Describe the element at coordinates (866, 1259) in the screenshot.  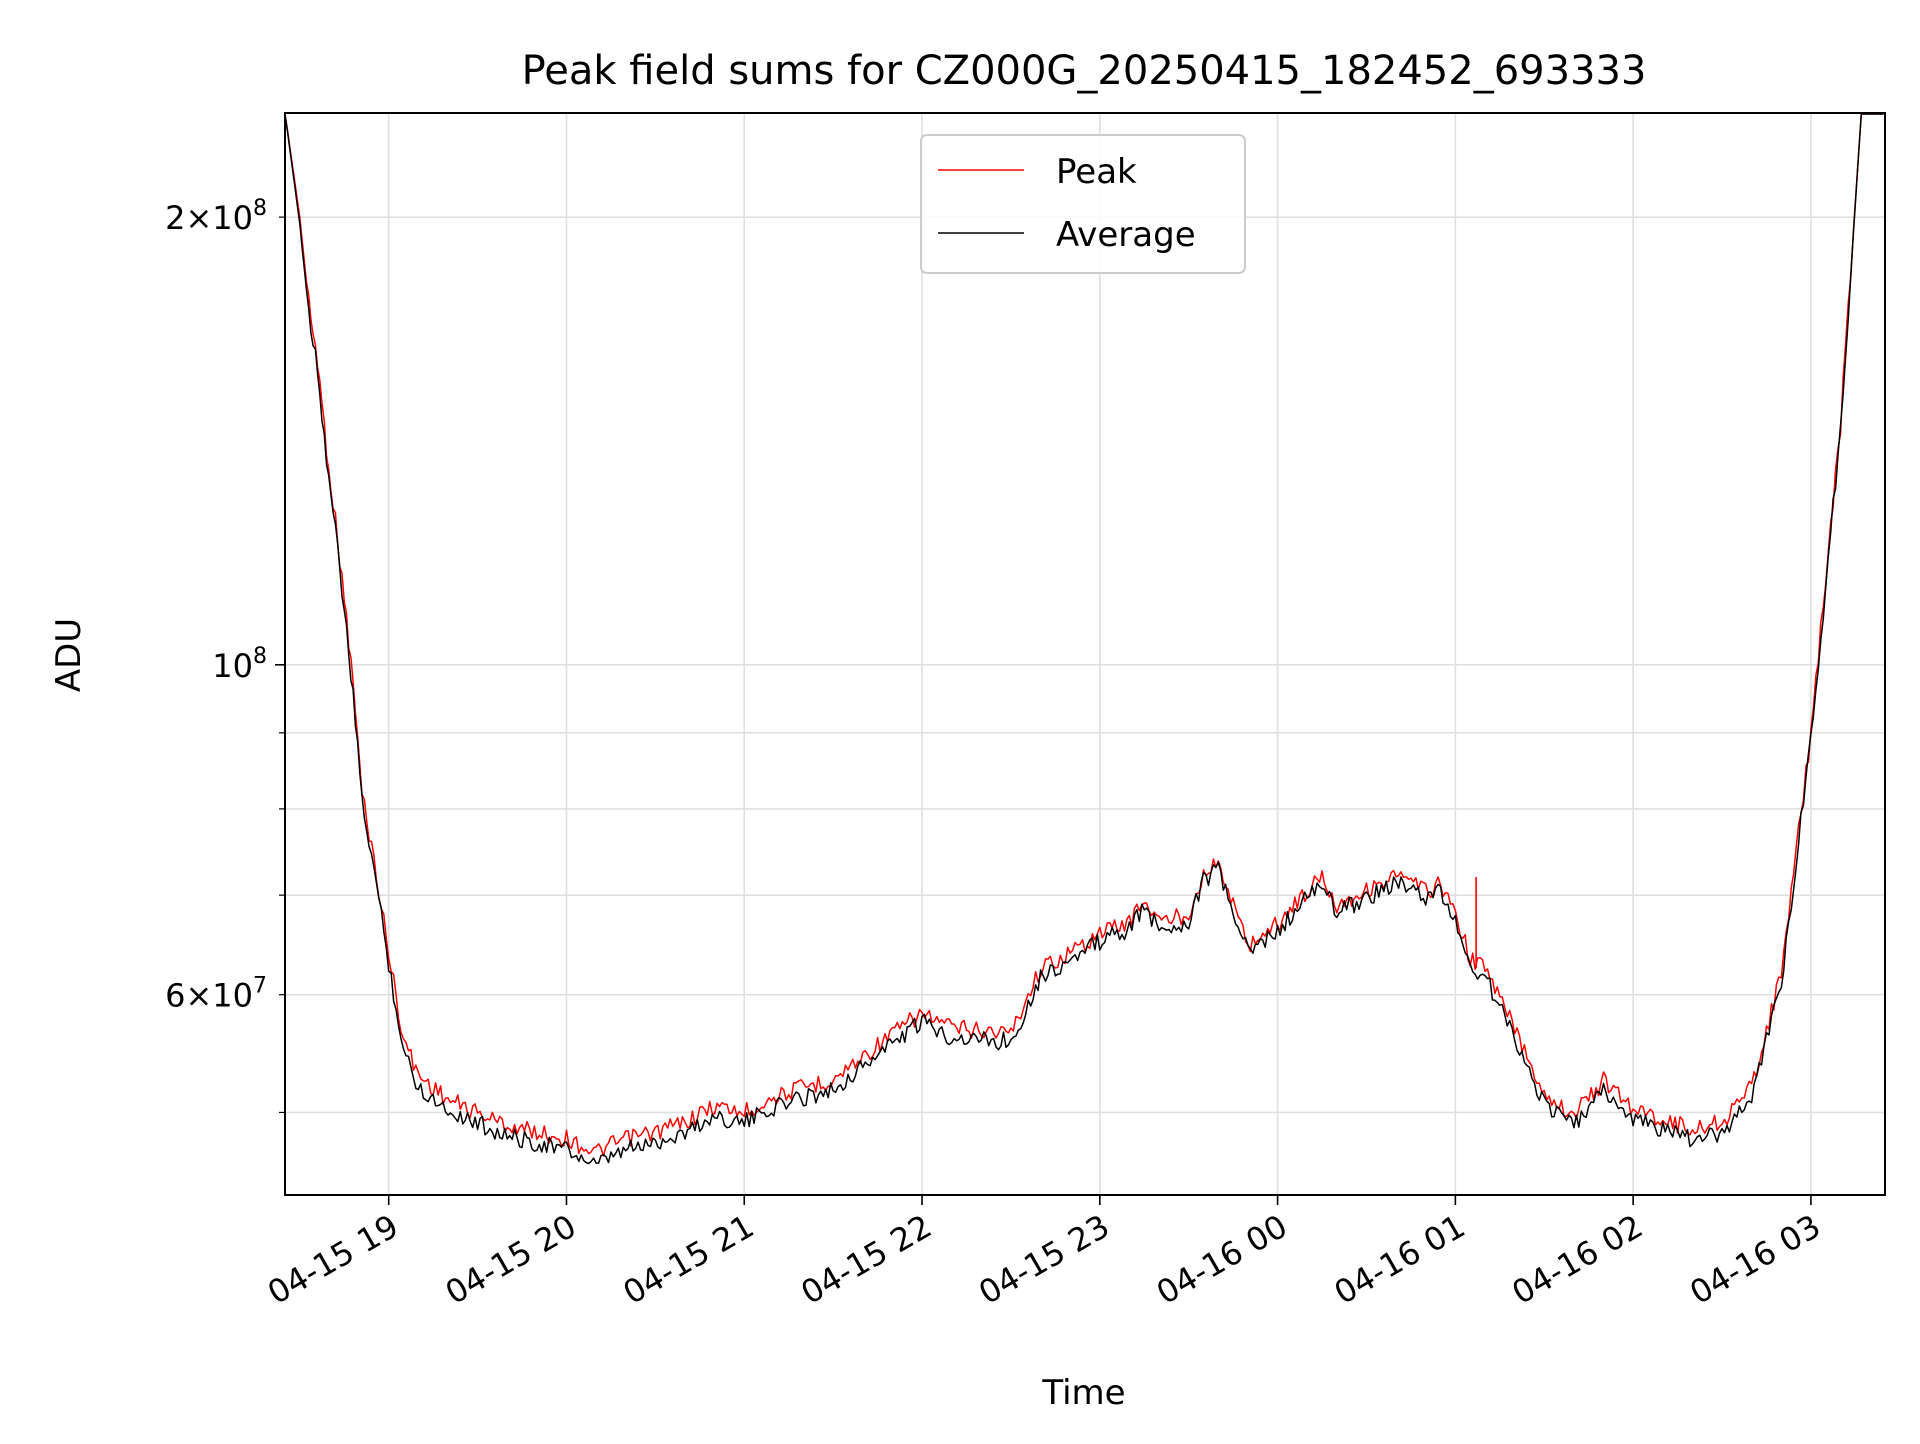
I see `x-tick-label: 04-15 22` at that location.